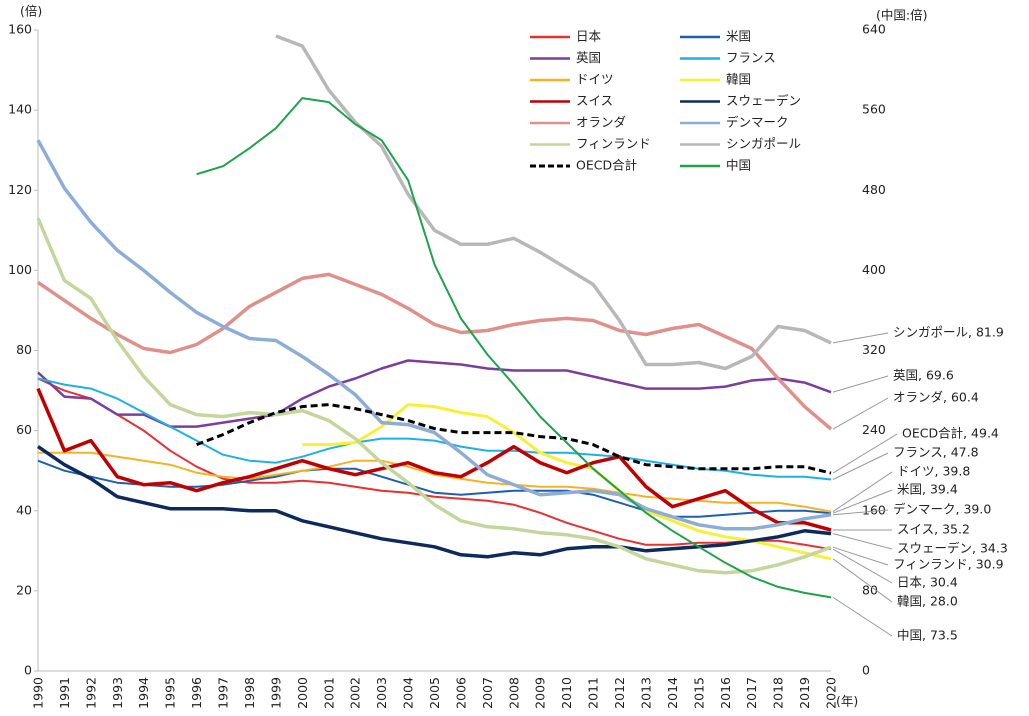 Image resolution: width=1029 pixels, height=716 pixels. What do you see at coordinates (874, 109) in the screenshot?
I see `y2-tick-label: 560` at bounding box center [874, 109].